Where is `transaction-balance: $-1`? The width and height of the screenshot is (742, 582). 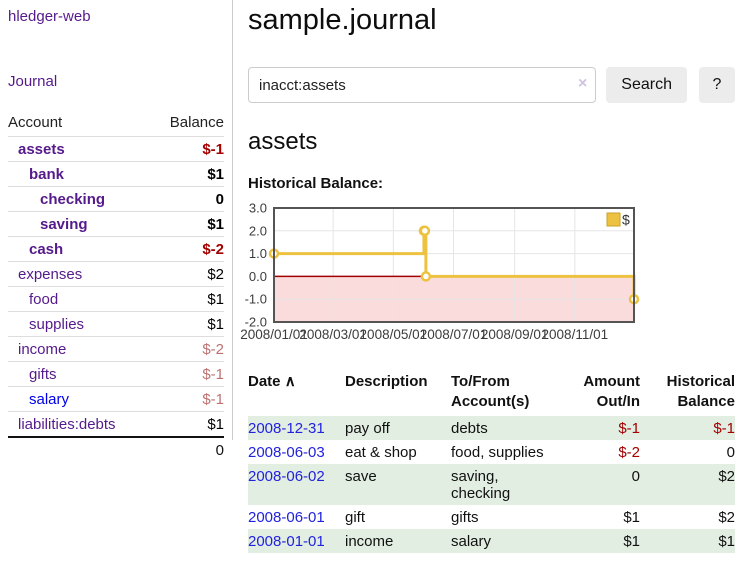 transaction-balance: $-1 is located at coordinates (687, 428).